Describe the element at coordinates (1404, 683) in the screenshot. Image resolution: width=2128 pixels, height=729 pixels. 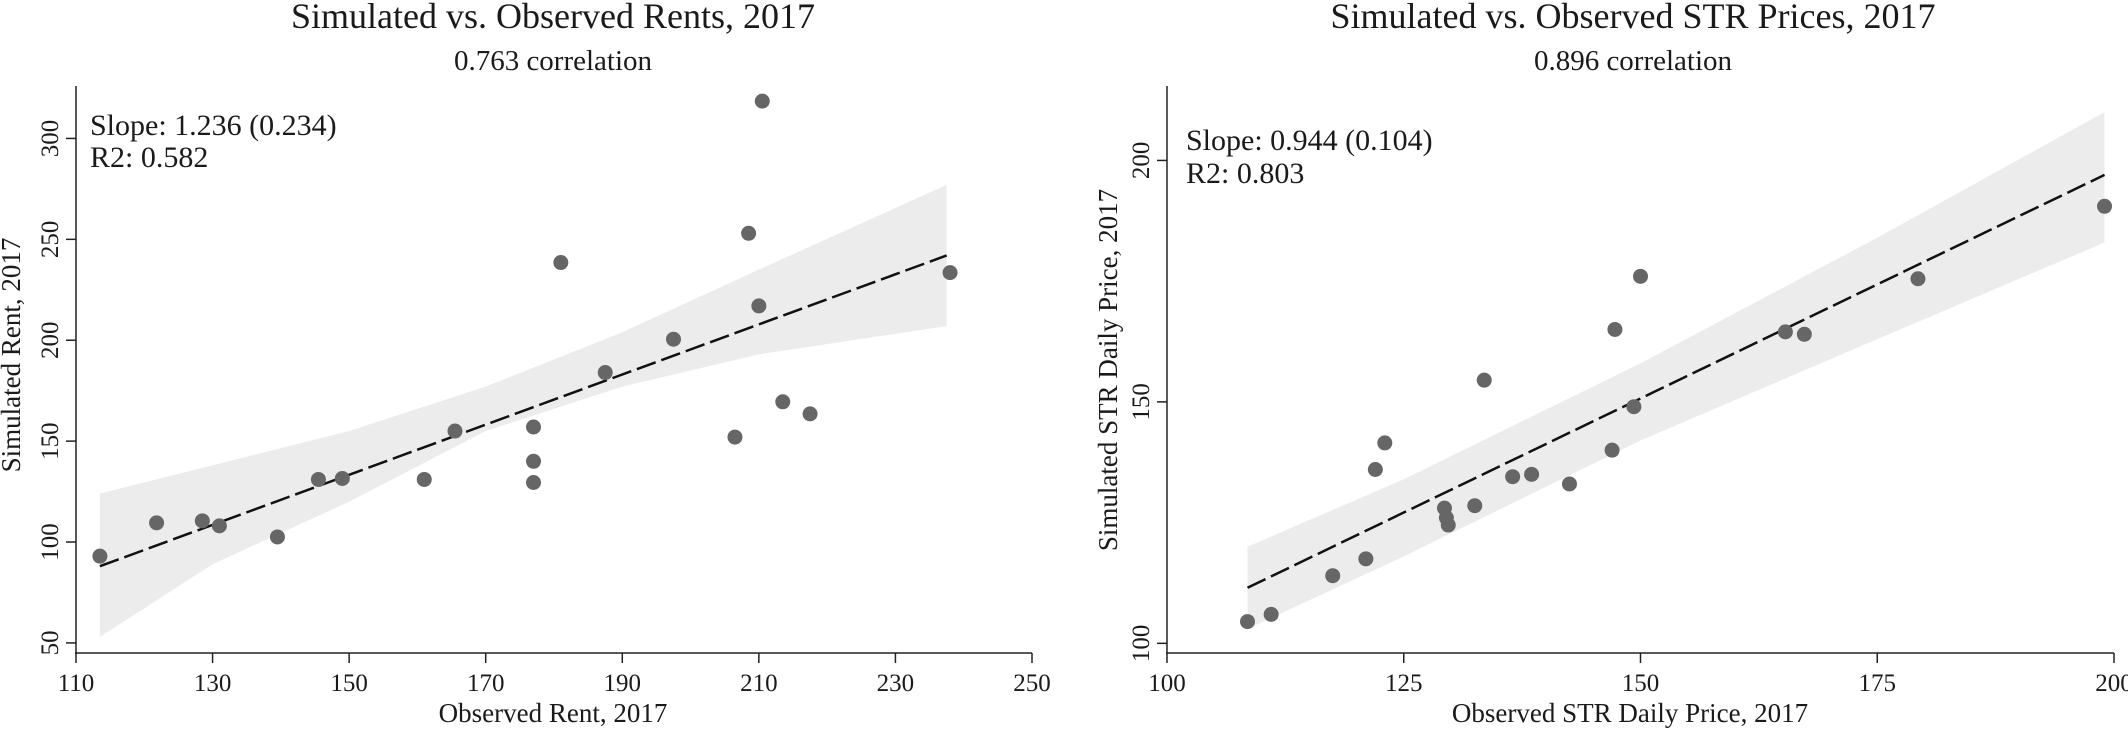
I see `x-tick-label: 125` at that location.